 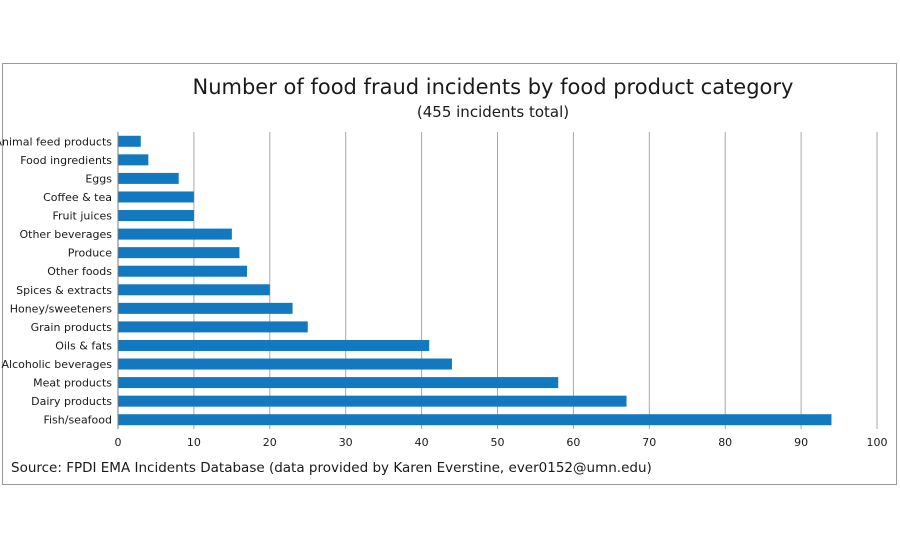 I want to click on x-tick-label: 100, so click(x=877, y=442).